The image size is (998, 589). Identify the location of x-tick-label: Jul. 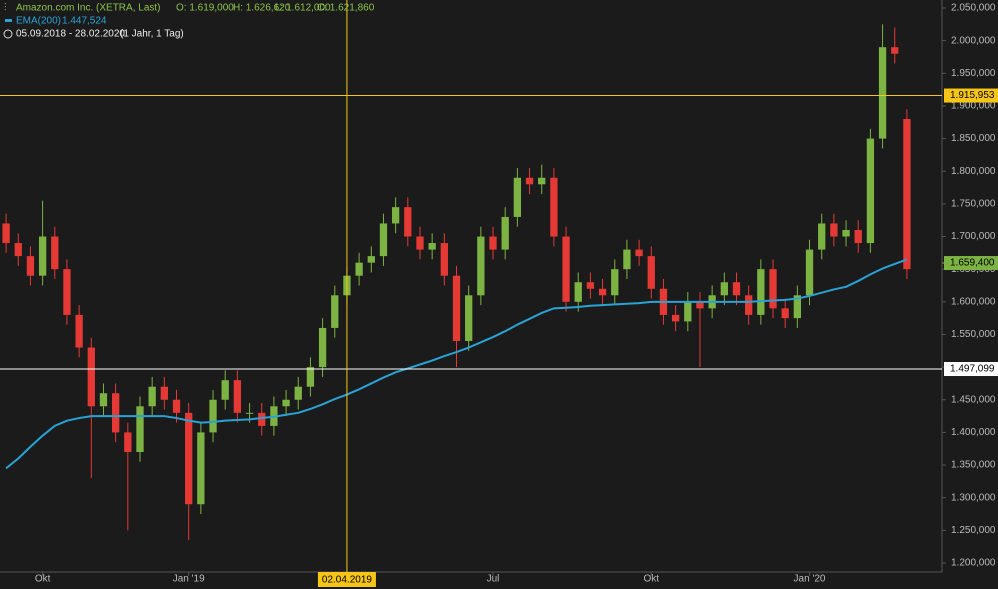
(493, 579).